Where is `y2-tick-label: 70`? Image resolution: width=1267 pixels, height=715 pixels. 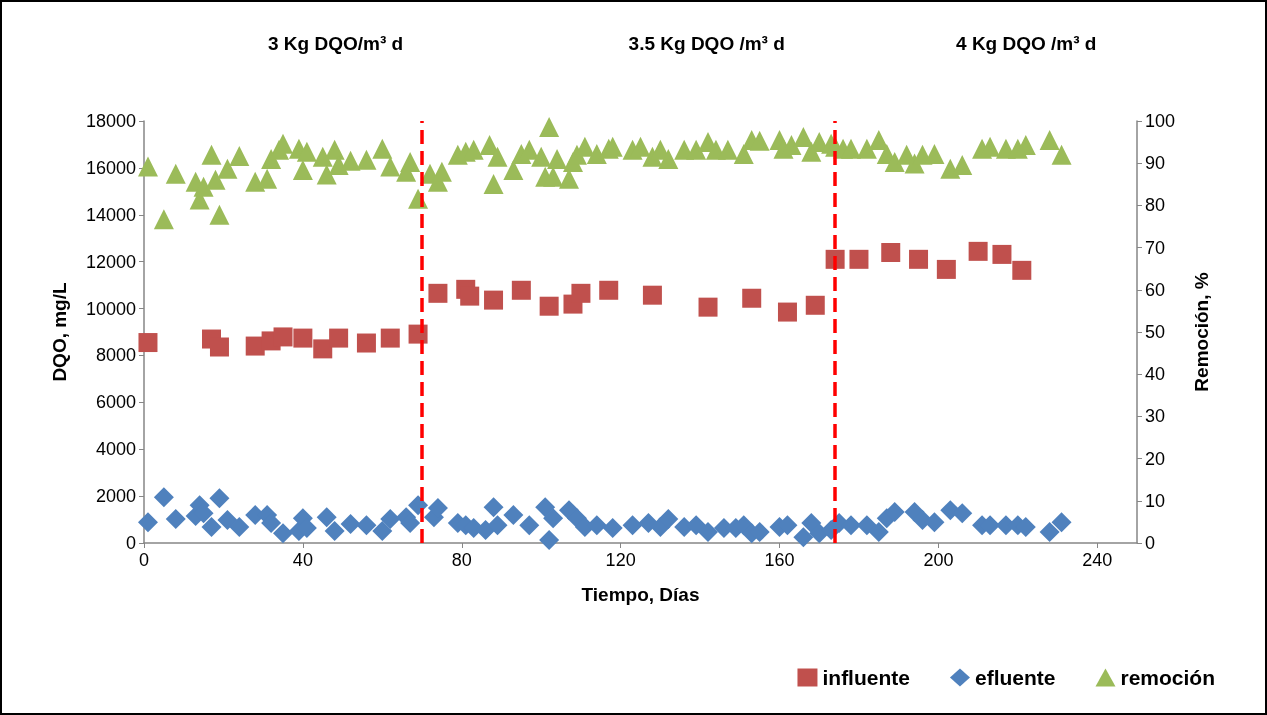 y2-tick-label: 70 is located at coordinates (1155, 247).